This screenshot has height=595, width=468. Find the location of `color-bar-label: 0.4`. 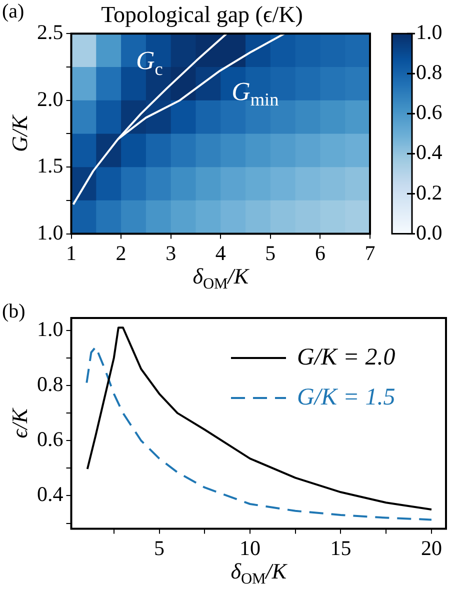

color-bar-label: 0.4 is located at coordinates (429, 152).